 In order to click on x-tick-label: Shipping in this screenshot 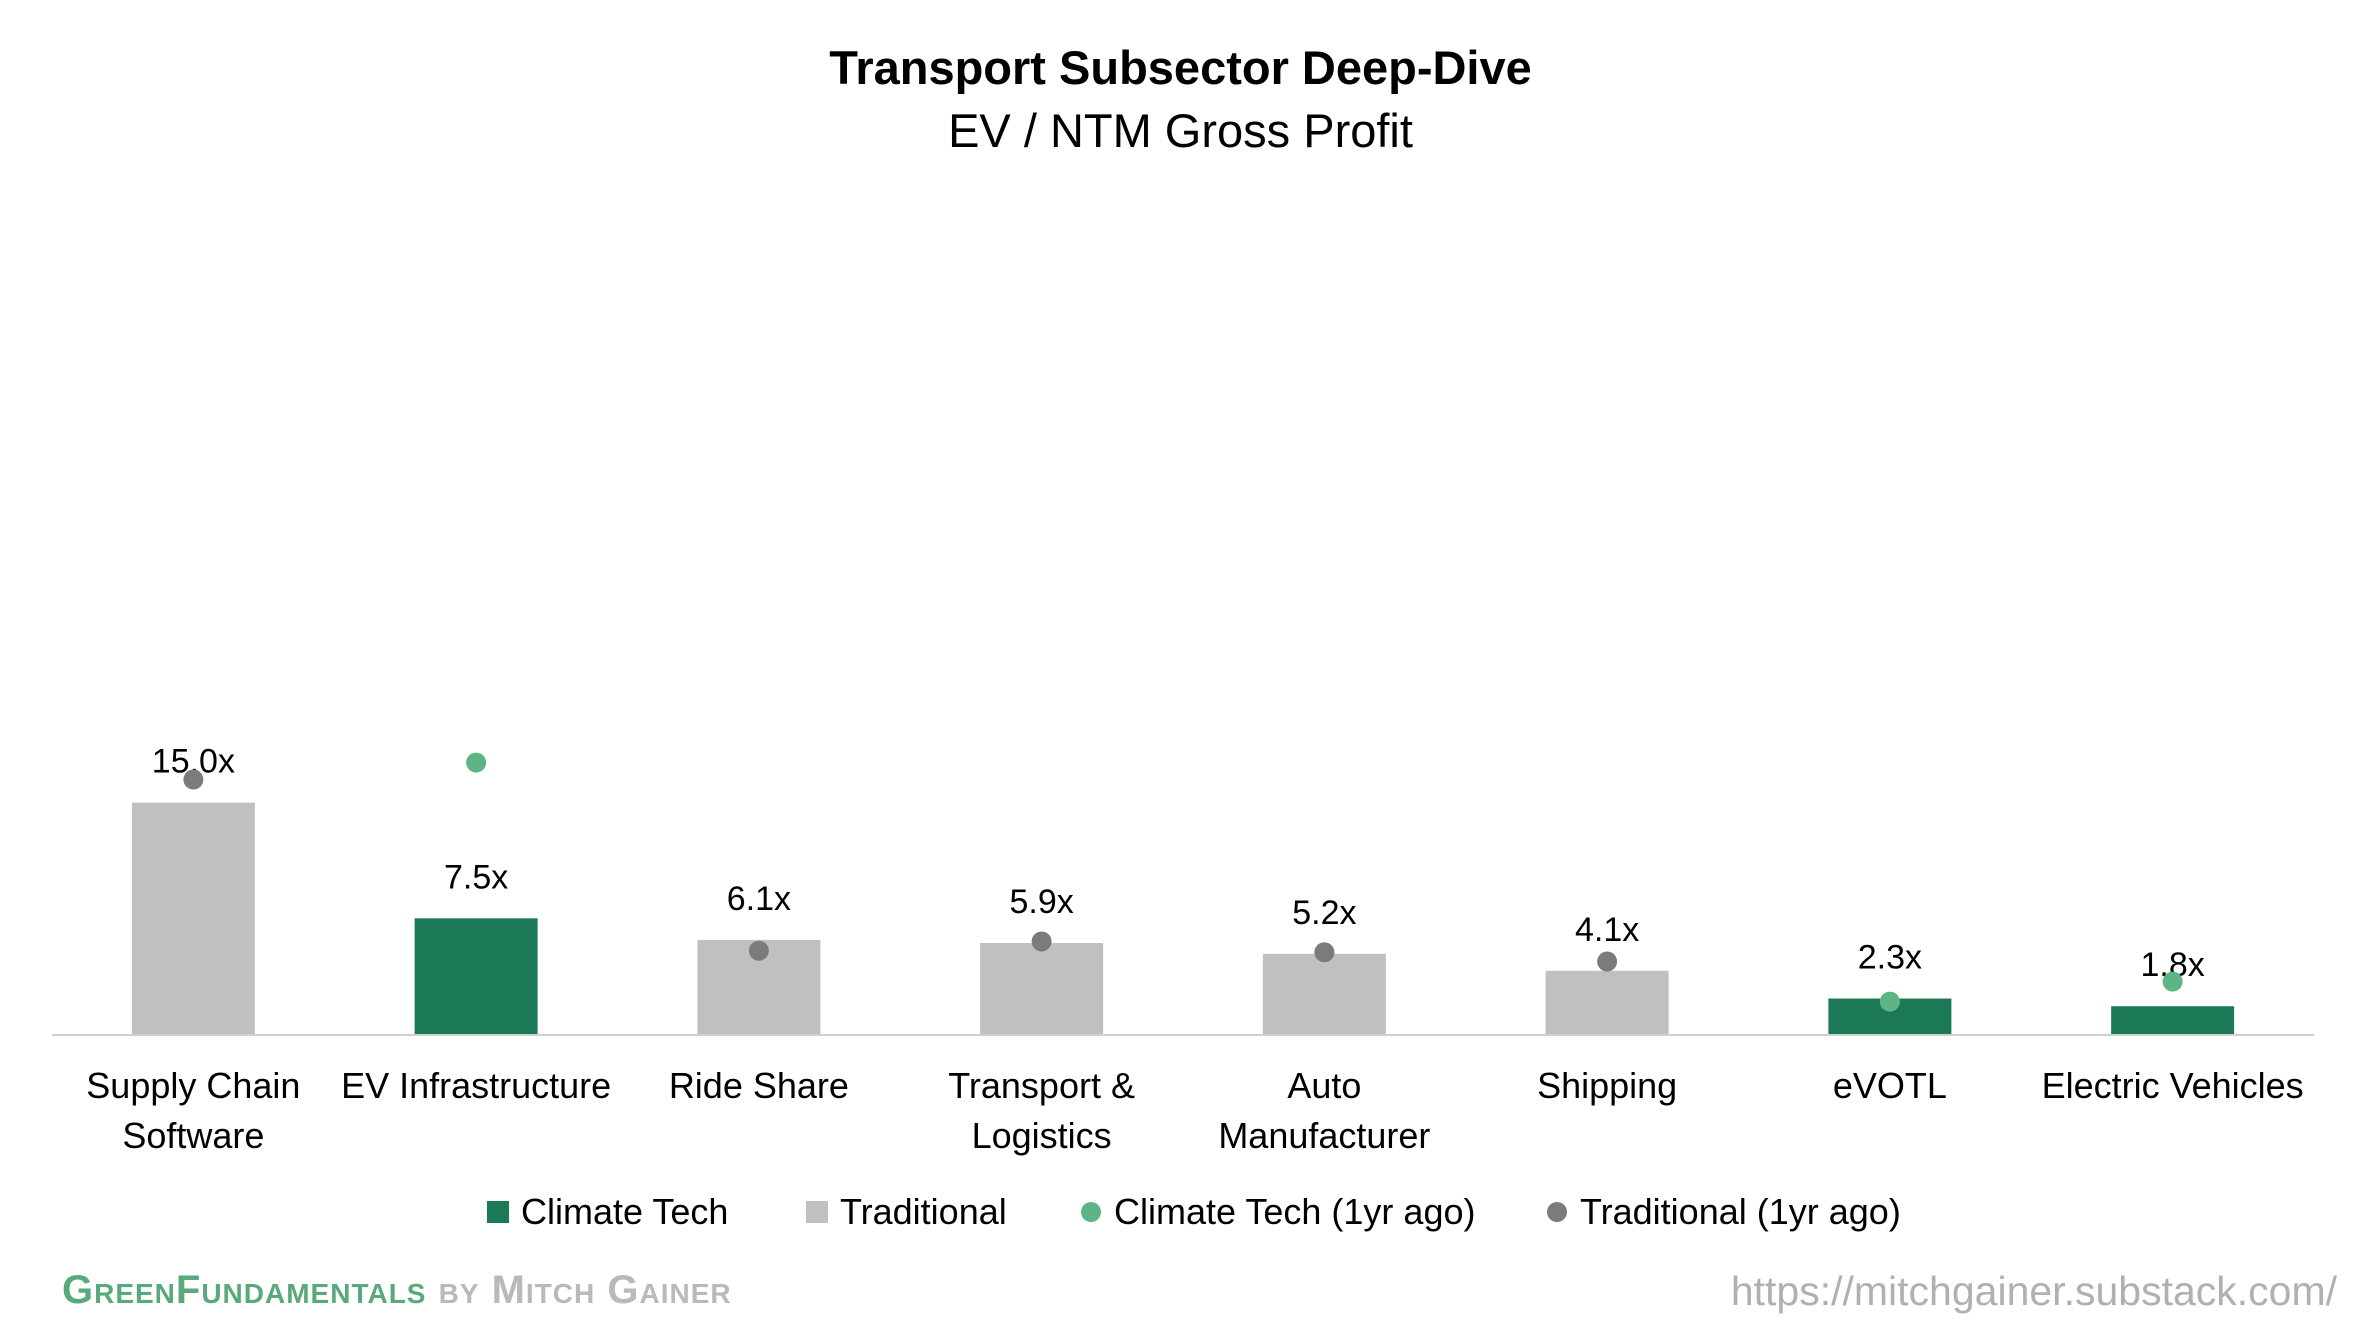, I will do `click(1607, 1085)`.